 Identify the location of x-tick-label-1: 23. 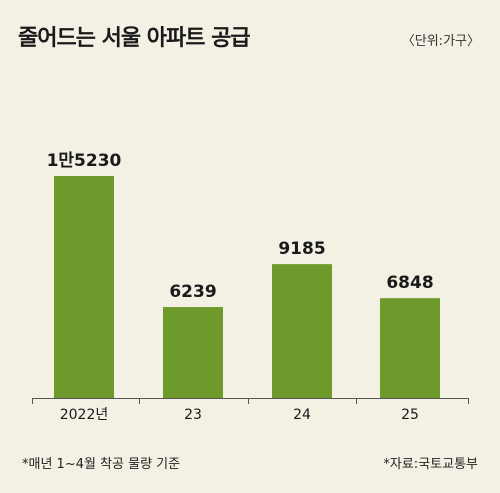
(193, 415).